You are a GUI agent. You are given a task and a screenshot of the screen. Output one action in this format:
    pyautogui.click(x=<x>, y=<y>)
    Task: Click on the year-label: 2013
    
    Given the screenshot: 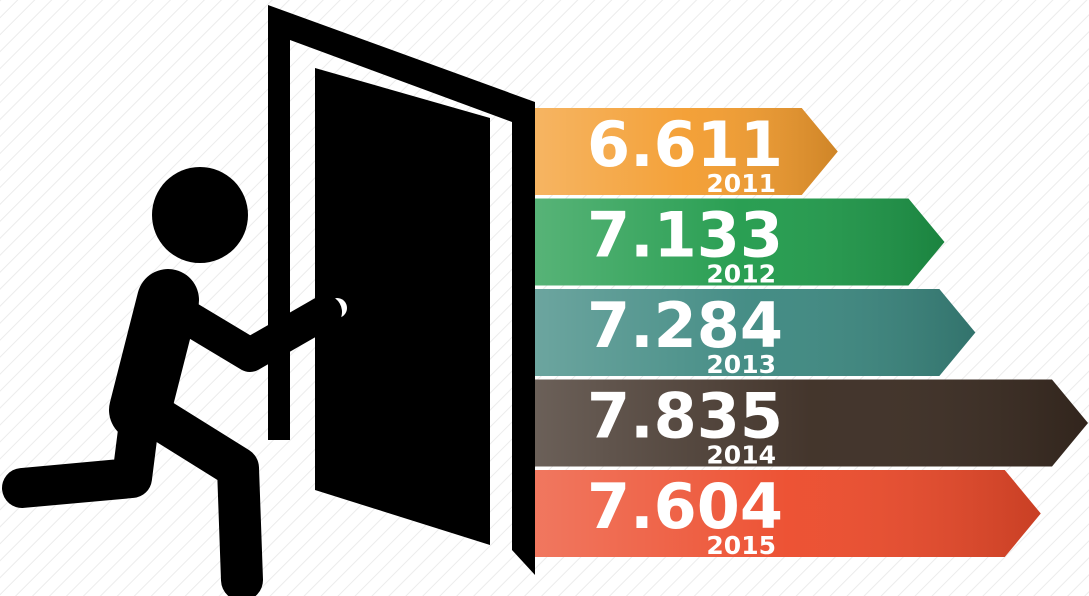 What is the action you would take?
    pyautogui.click(x=741, y=364)
    